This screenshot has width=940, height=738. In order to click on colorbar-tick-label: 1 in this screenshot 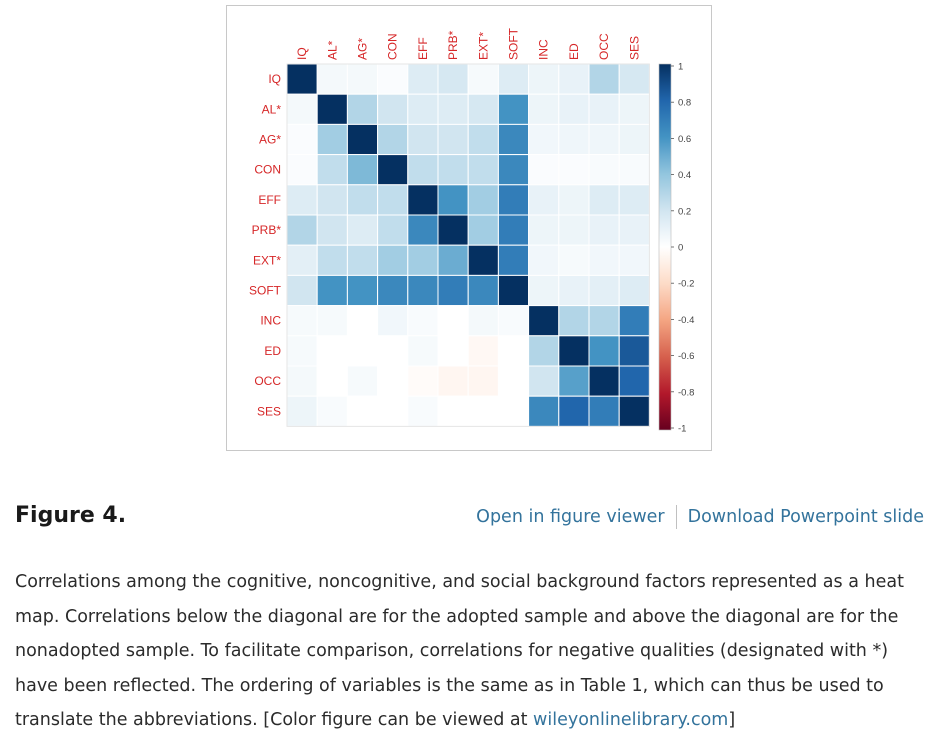, I will do `click(680, 67)`.